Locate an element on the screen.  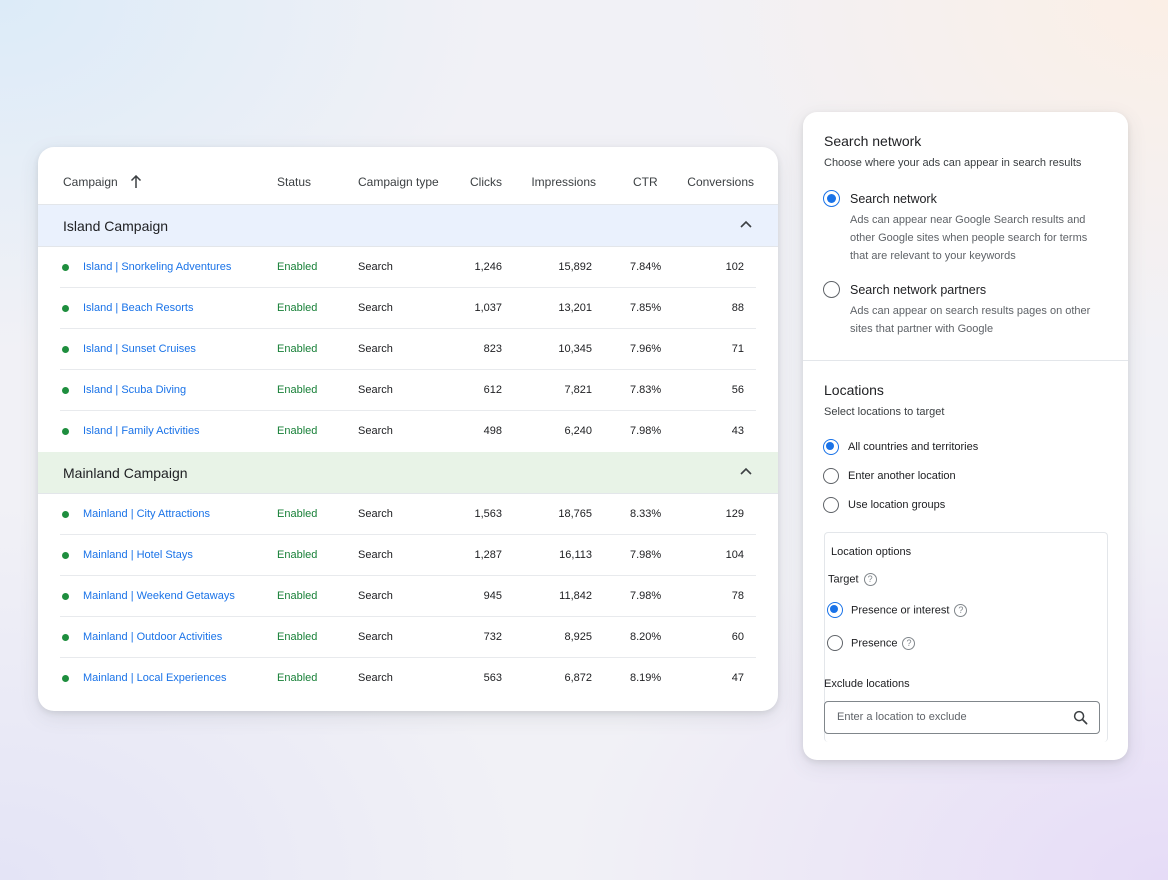
option-search-network-partners-label: Search network partners is located at coordinates (918, 290).